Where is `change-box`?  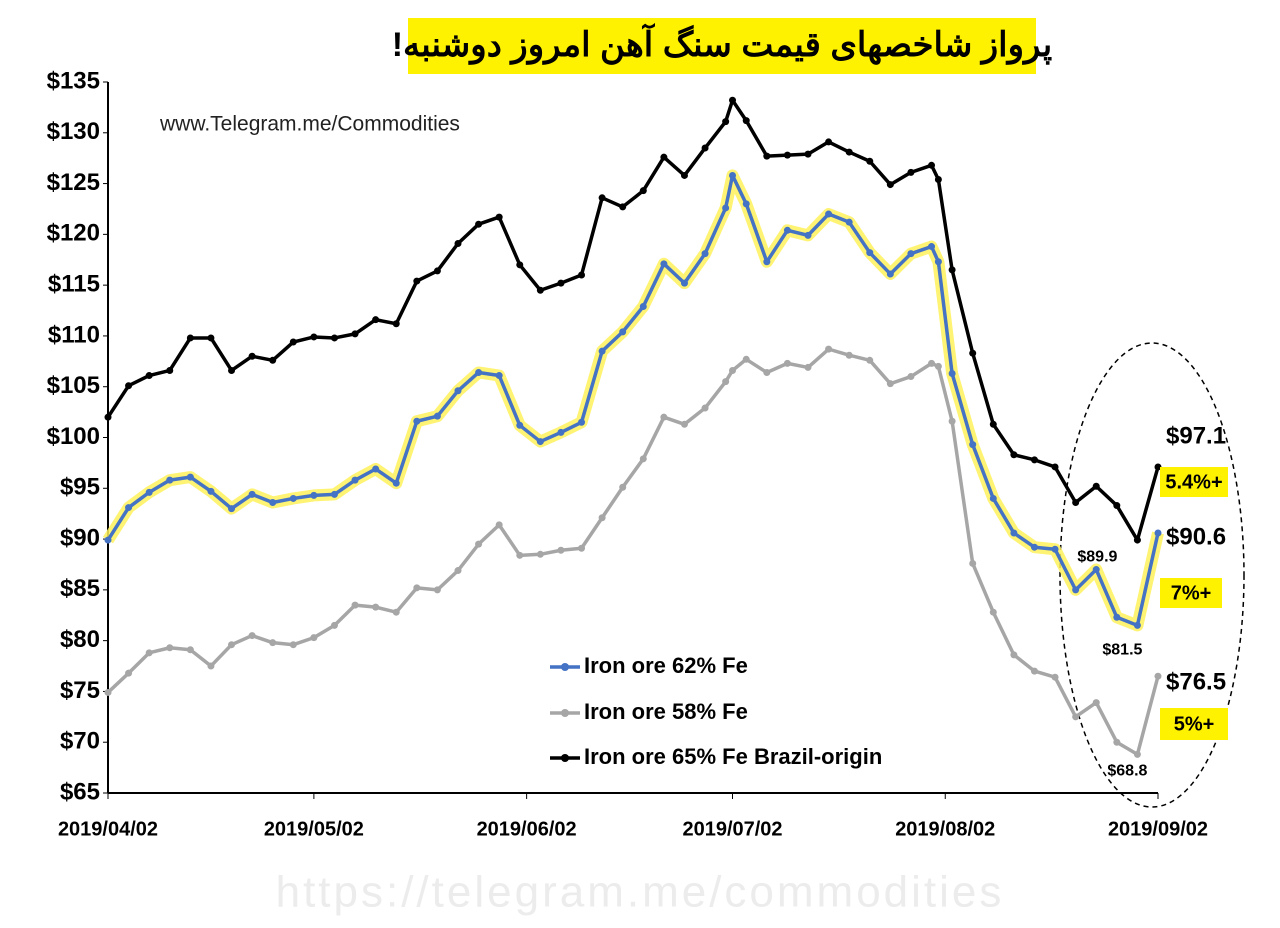
change-box is located at coordinates (1194, 482).